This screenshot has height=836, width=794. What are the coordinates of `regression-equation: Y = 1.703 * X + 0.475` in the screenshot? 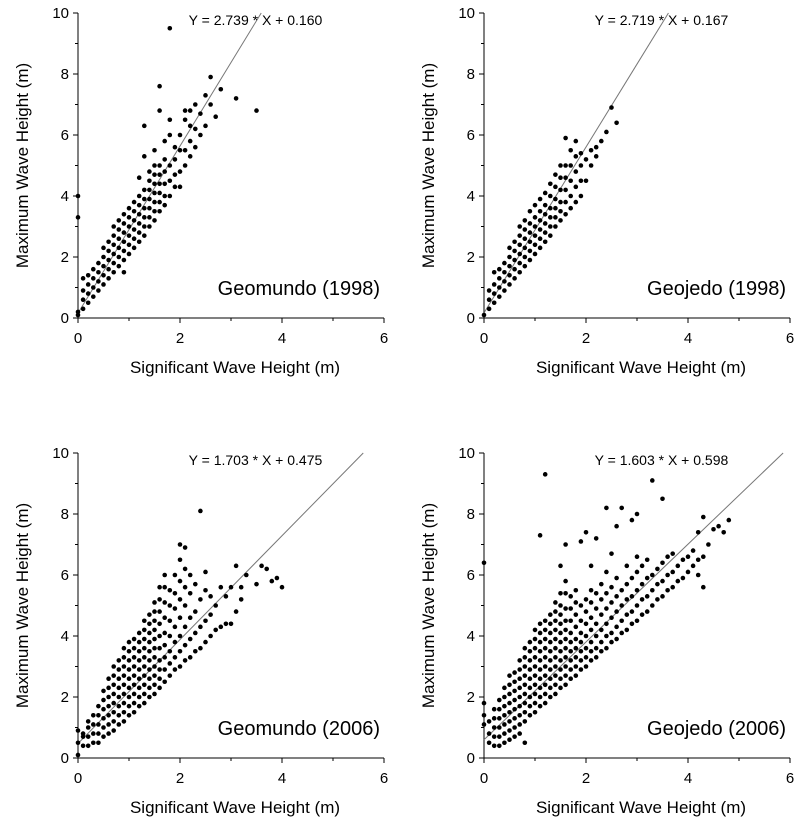 It's located at (256, 460).